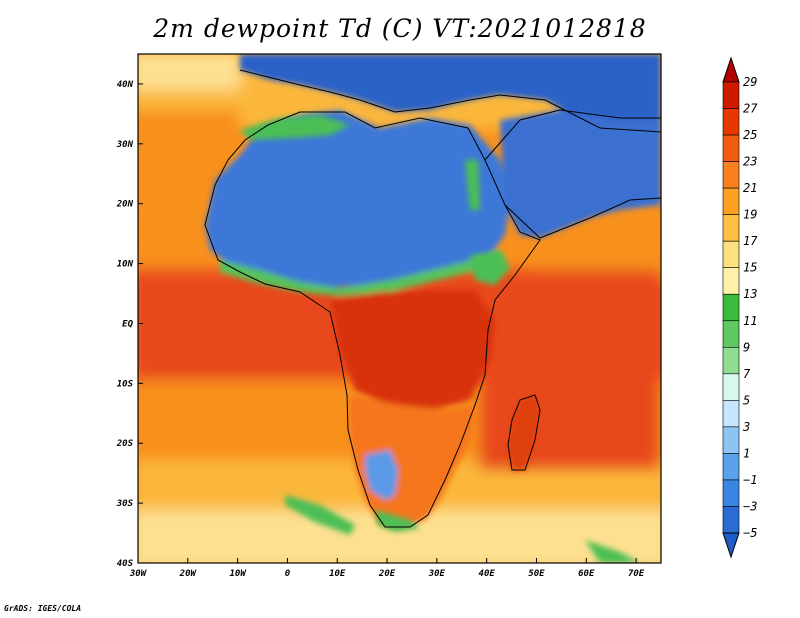  Describe the element at coordinates (400, 28) in the screenshot. I see `map-title: 2m dewpoint Td (C) VT:2021012818` at that location.